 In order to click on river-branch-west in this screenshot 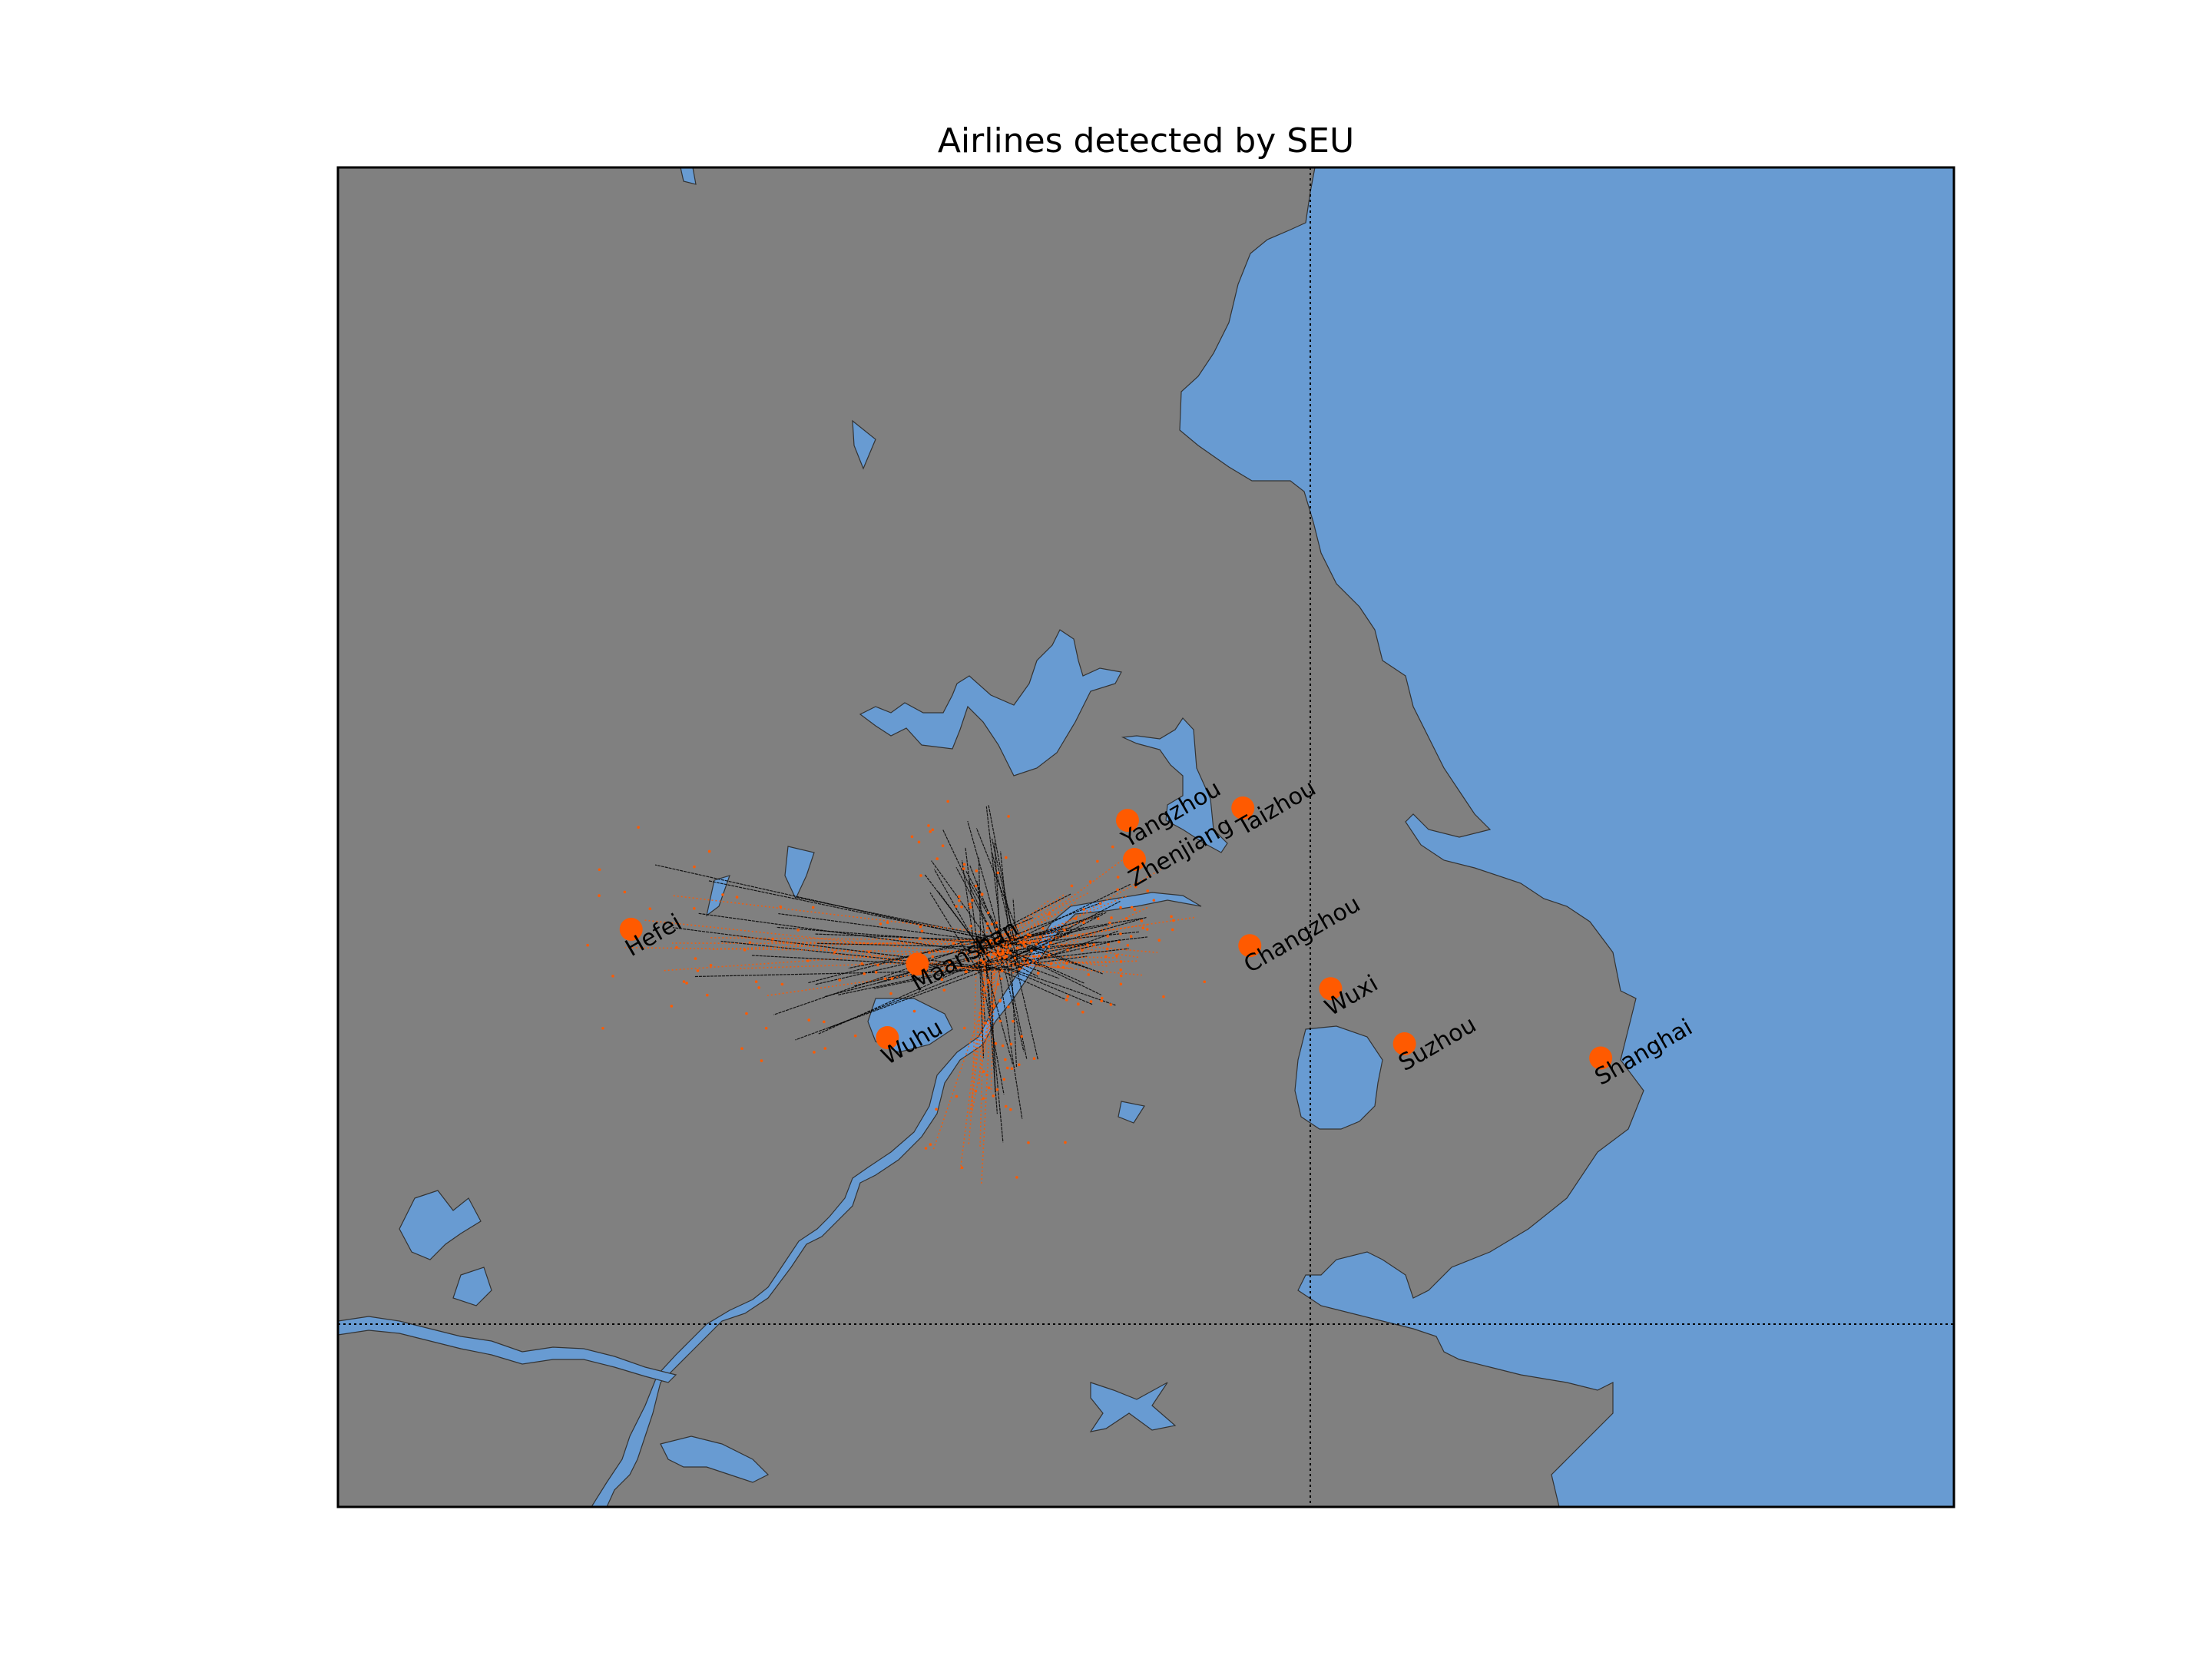, I will do `click(507, 1349)`.